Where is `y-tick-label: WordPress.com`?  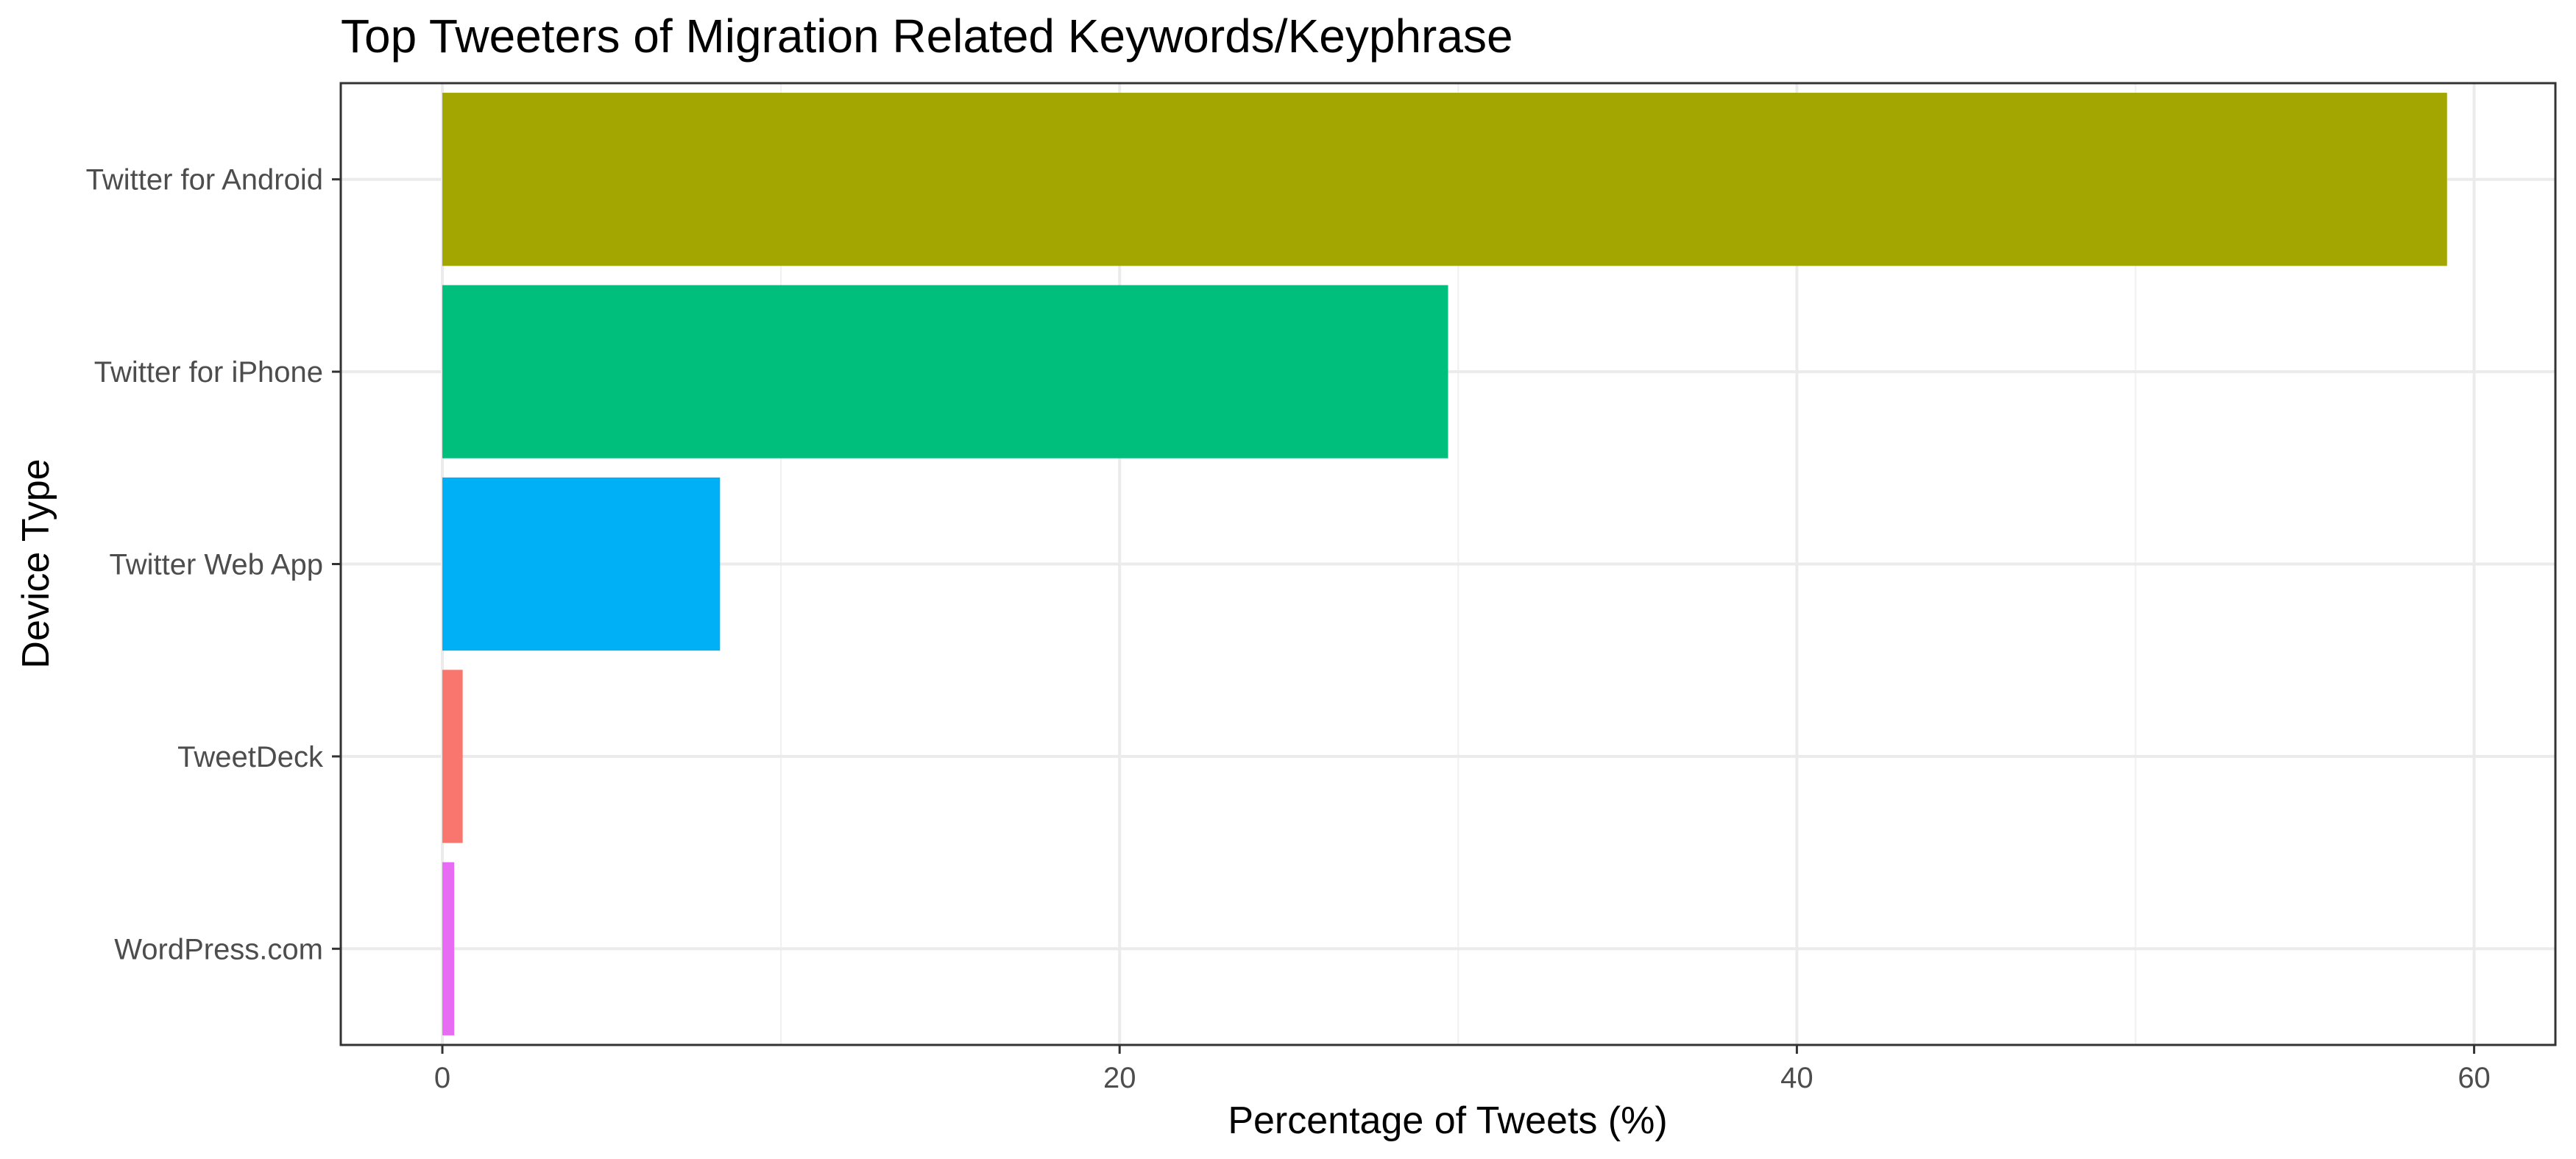
y-tick-label: WordPress.com is located at coordinates (218, 949).